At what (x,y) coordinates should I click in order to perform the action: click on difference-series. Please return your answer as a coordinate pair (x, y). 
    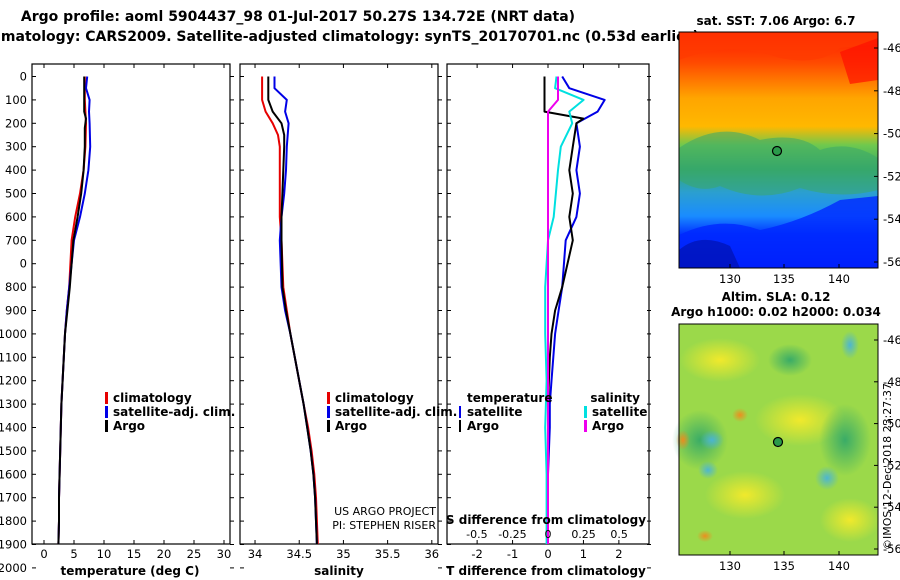
    Looking at the image, I should click on (574, 309).